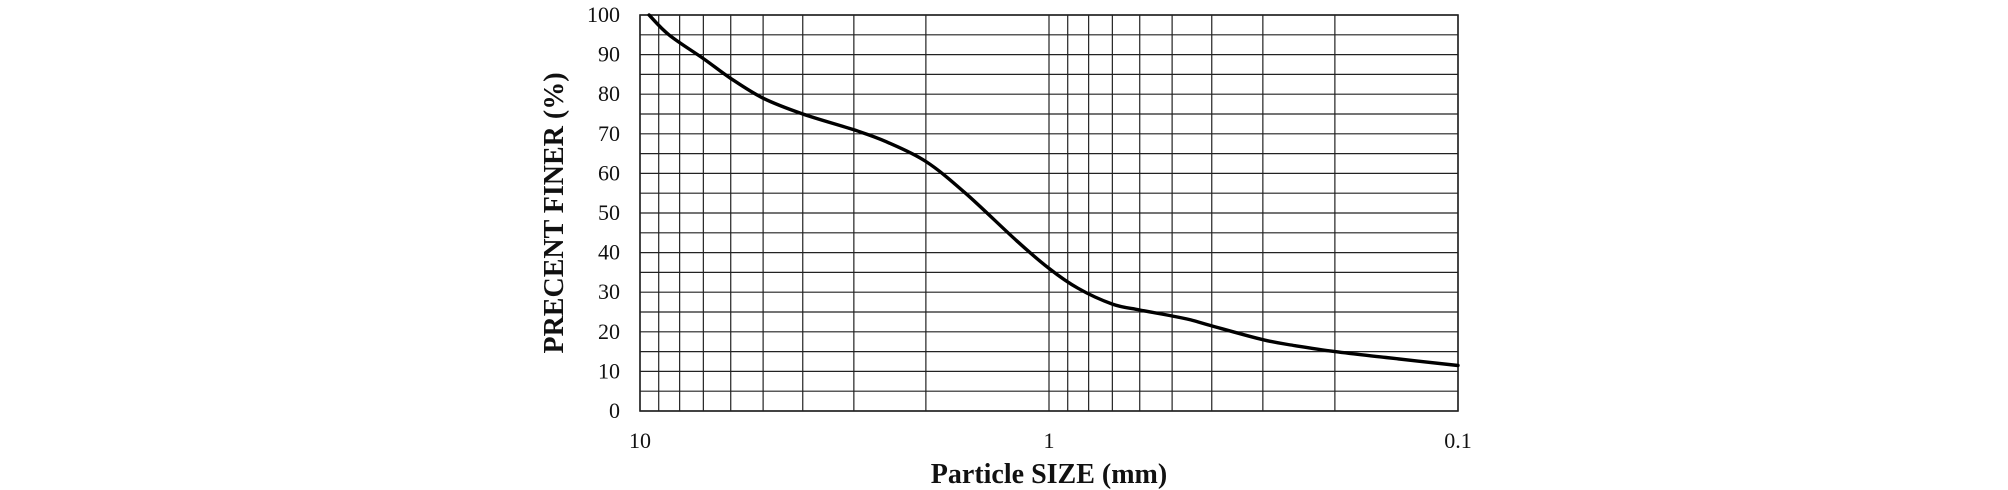 Image resolution: width=2008 pixels, height=490 pixels. Describe the element at coordinates (609, 291) in the screenshot. I see `y-tick-label: 30` at that location.